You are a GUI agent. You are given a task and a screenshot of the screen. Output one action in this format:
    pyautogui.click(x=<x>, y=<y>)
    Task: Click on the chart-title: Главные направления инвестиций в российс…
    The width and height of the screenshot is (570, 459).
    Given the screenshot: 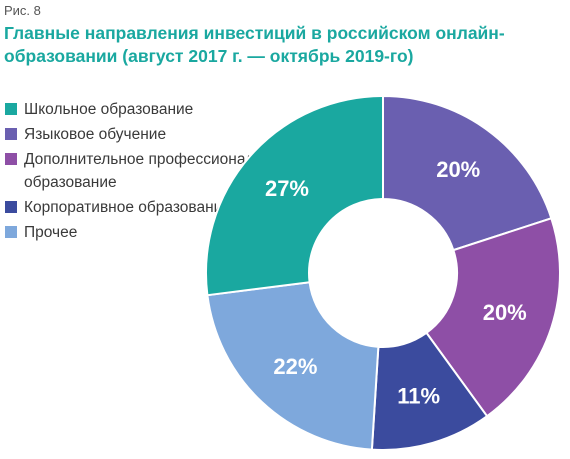 What is the action you would take?
    pyautogui.click(x=254, y=44)
    